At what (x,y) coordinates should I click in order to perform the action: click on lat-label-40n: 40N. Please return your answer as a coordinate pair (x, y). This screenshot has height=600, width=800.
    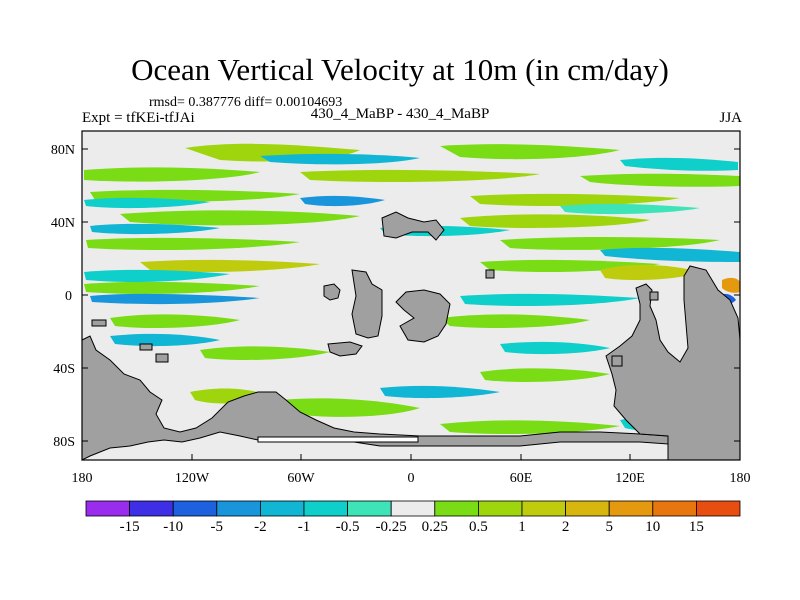
    Looking at the image, I should click on (63, 223).